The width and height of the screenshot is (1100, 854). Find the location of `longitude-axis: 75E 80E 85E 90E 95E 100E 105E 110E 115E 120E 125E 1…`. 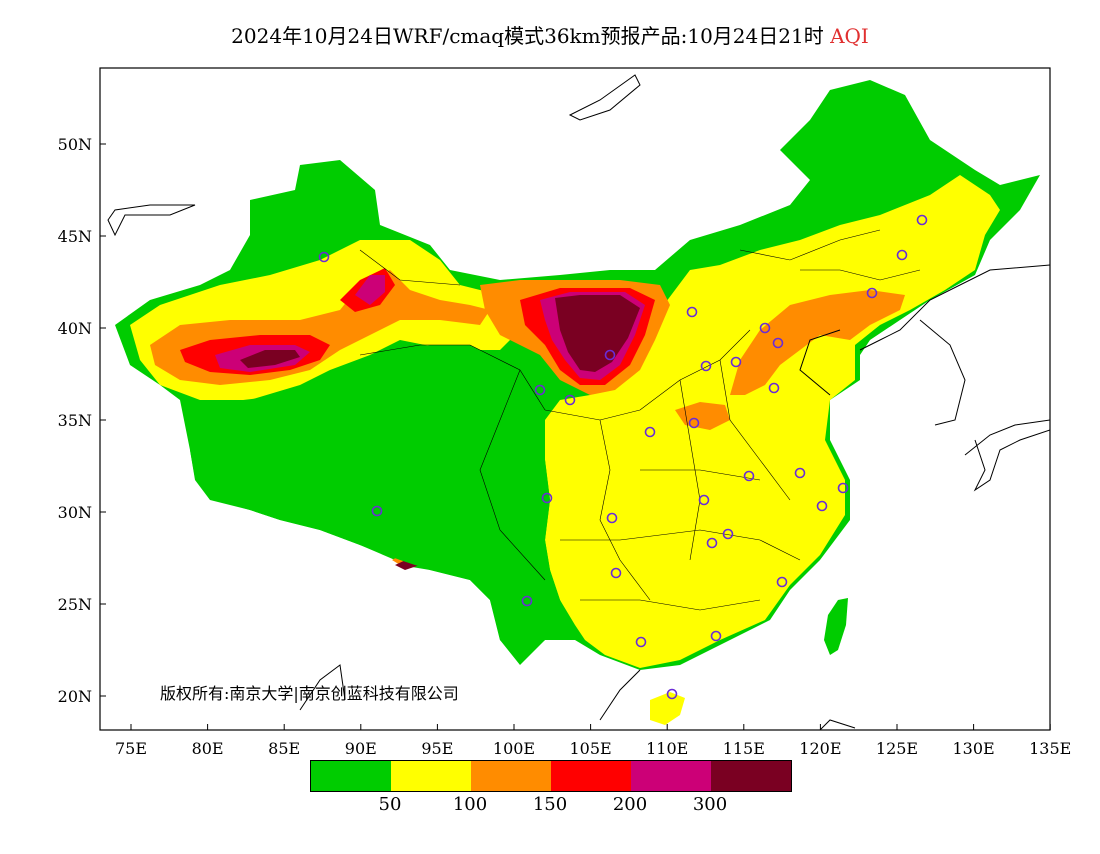

longitude-axis: 75E 80E 85E 90E 95E 100E 105E 110E 115E 120E 125E 1… is located at coordinates (593, 741).